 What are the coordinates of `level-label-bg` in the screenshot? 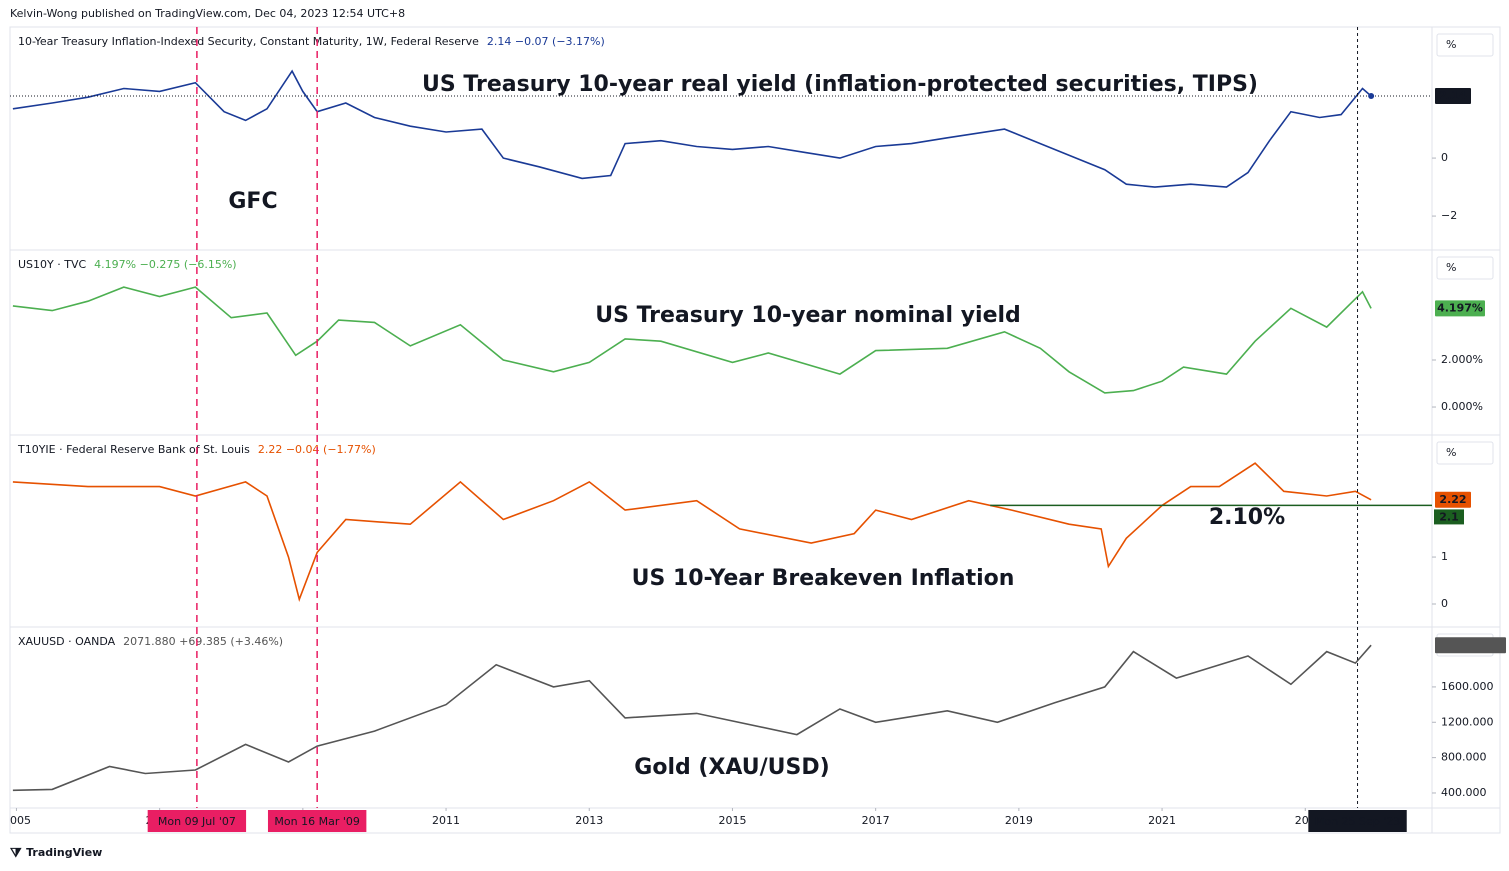 It's located at (1449, 517).